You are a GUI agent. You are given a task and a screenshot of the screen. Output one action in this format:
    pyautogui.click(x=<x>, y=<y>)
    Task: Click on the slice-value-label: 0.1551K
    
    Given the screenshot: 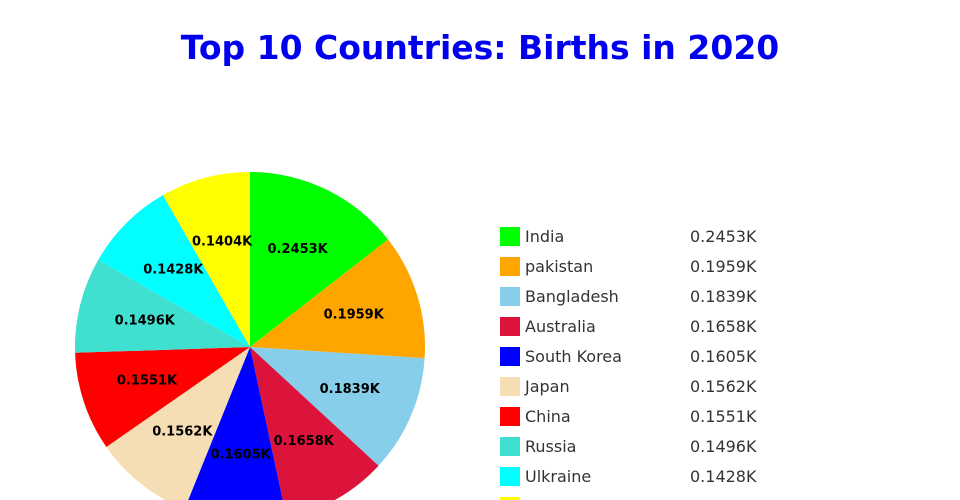 What is the action you would take?
    pyautogui.click(x=147, y=381)
    